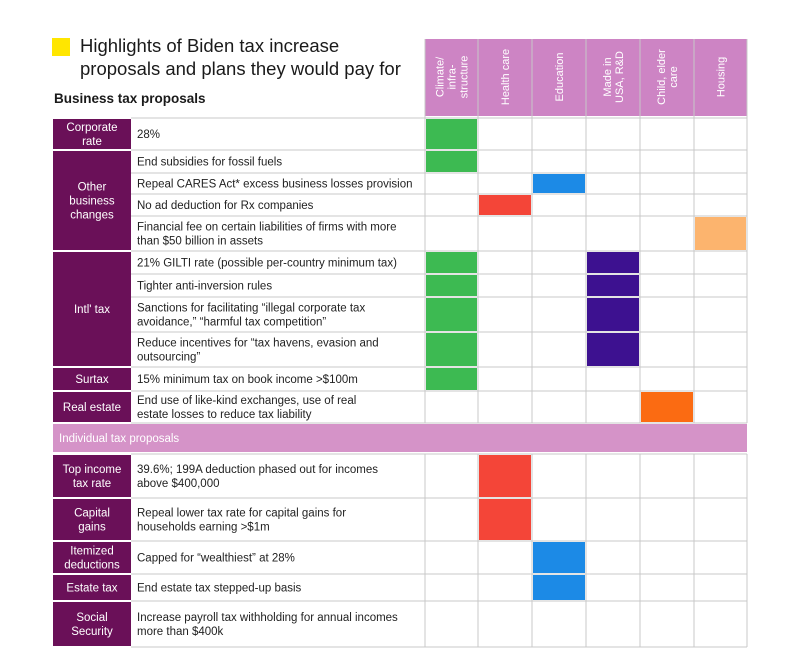 This screenshot has height=670, width=800. I want to click on individual-proposal-text: End estate tax stepped-up basis, so click(219, 589).